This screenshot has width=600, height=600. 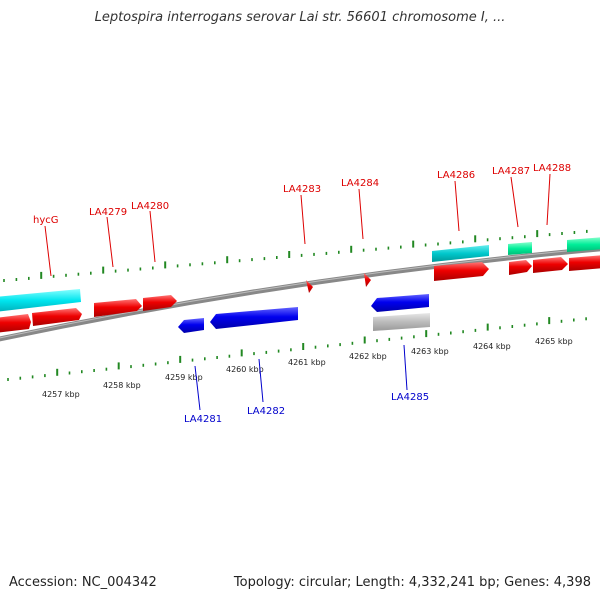 What do you see at coordinates (368, 356) in the screenshot?
I see `tick-label-4262: 4262 kbp` at bounding box center [368, 356].